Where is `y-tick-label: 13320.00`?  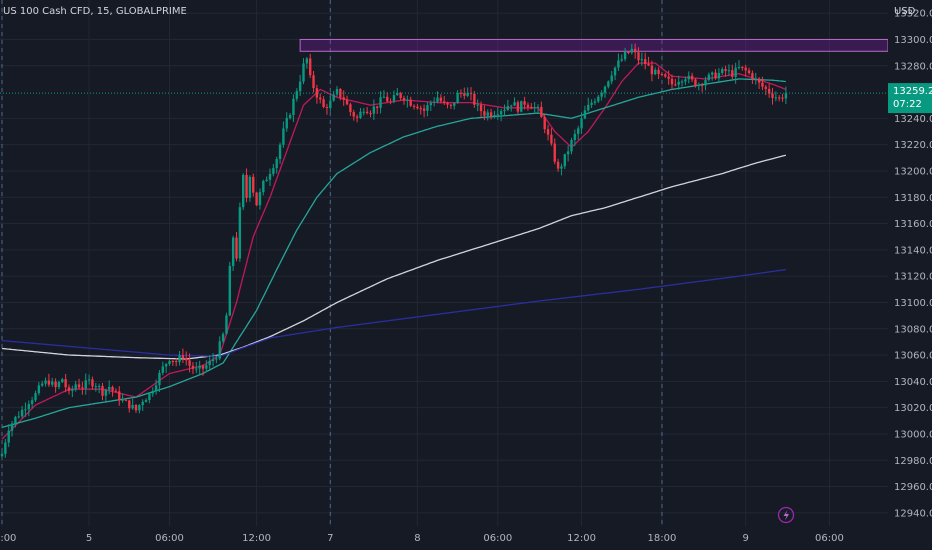 y-tick-label: 13320.00 is located at coordinates (913, 14).